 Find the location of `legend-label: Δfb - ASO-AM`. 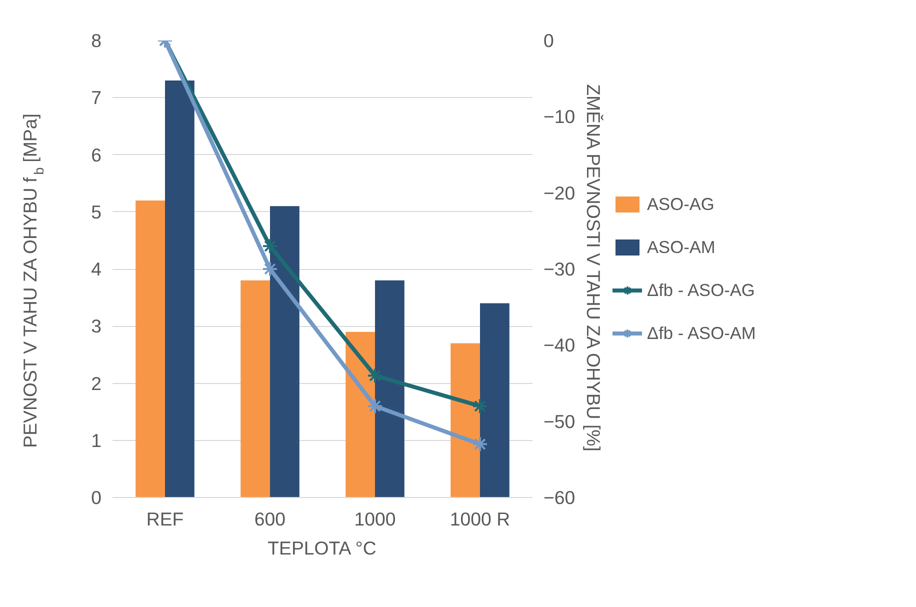

legend-label: Δfb - ASO-AM is located at coordinates (701, 333).